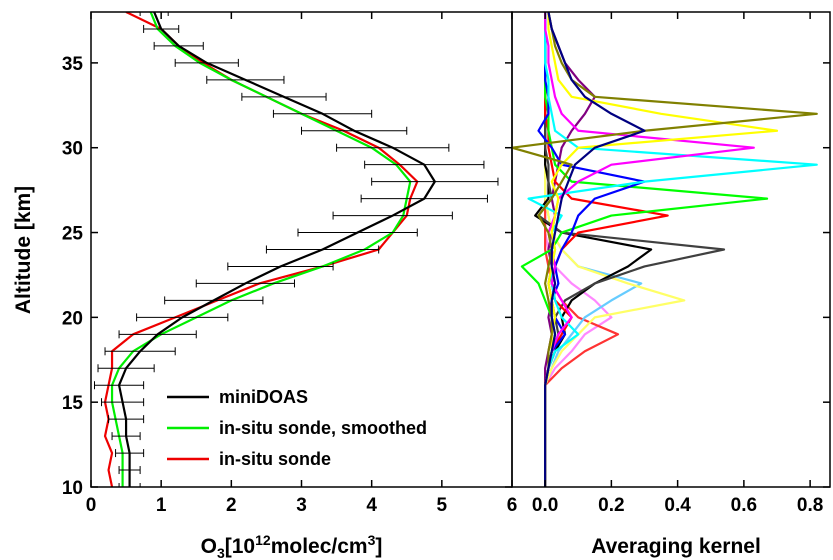 The height and width of the screenshot is (560, 833). Describe the element at coordinates (23, 250) in the screenshot. I see `y-axis-label: Altitude [km]` at that location.